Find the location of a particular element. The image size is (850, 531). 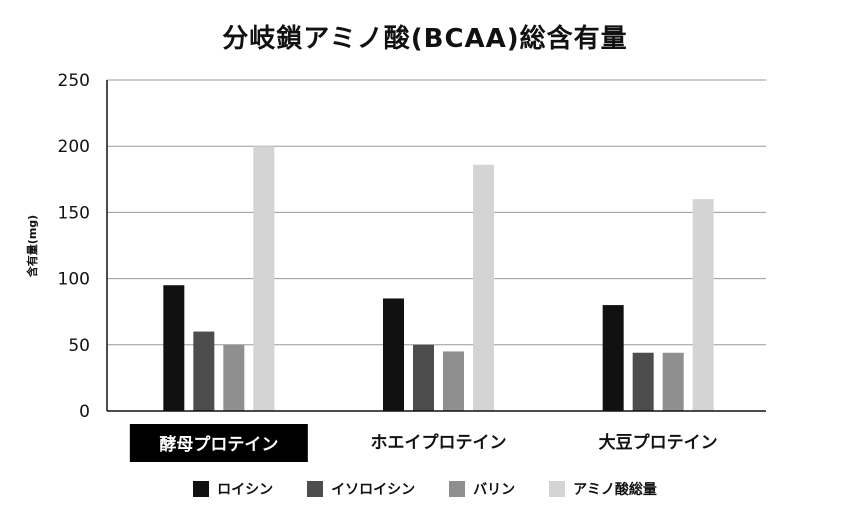

legend-item: ロイシン is located at coordinates (233, 489).